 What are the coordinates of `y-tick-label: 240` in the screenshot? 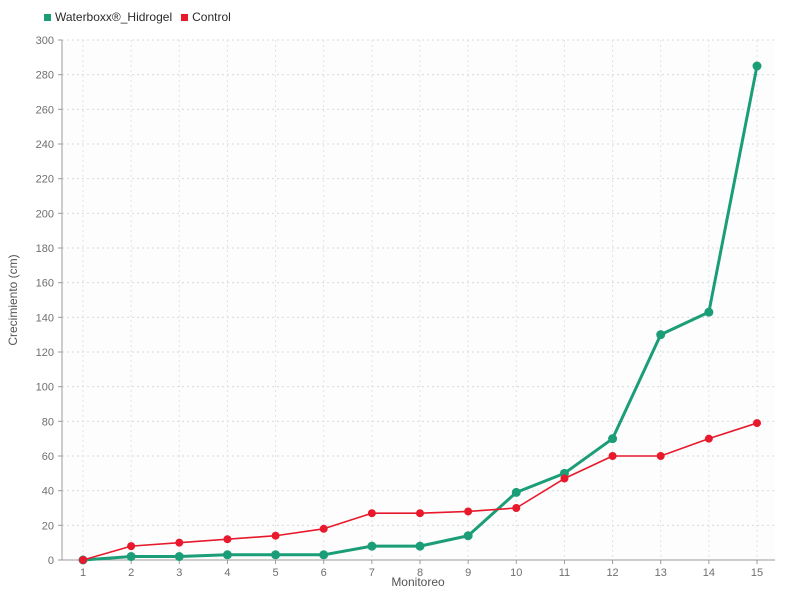 It's located at (45, 145).